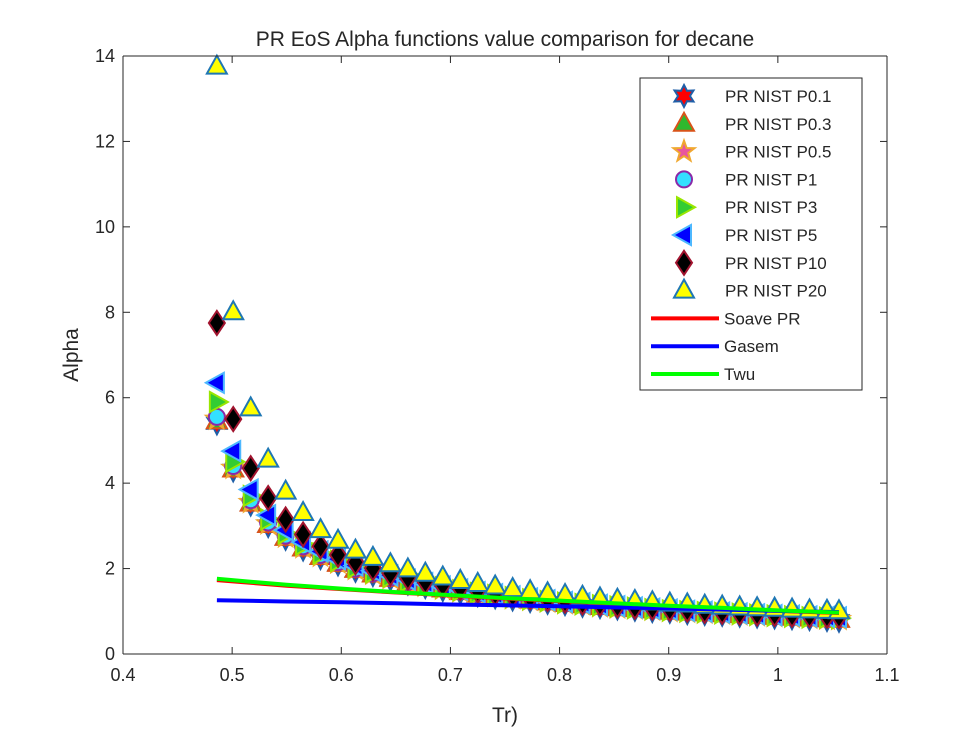 This screenshot has height=740, width=980. Describe the element at coordinates (110, 312) in the screenshot. I see `y-tick-label: 8` at that location.